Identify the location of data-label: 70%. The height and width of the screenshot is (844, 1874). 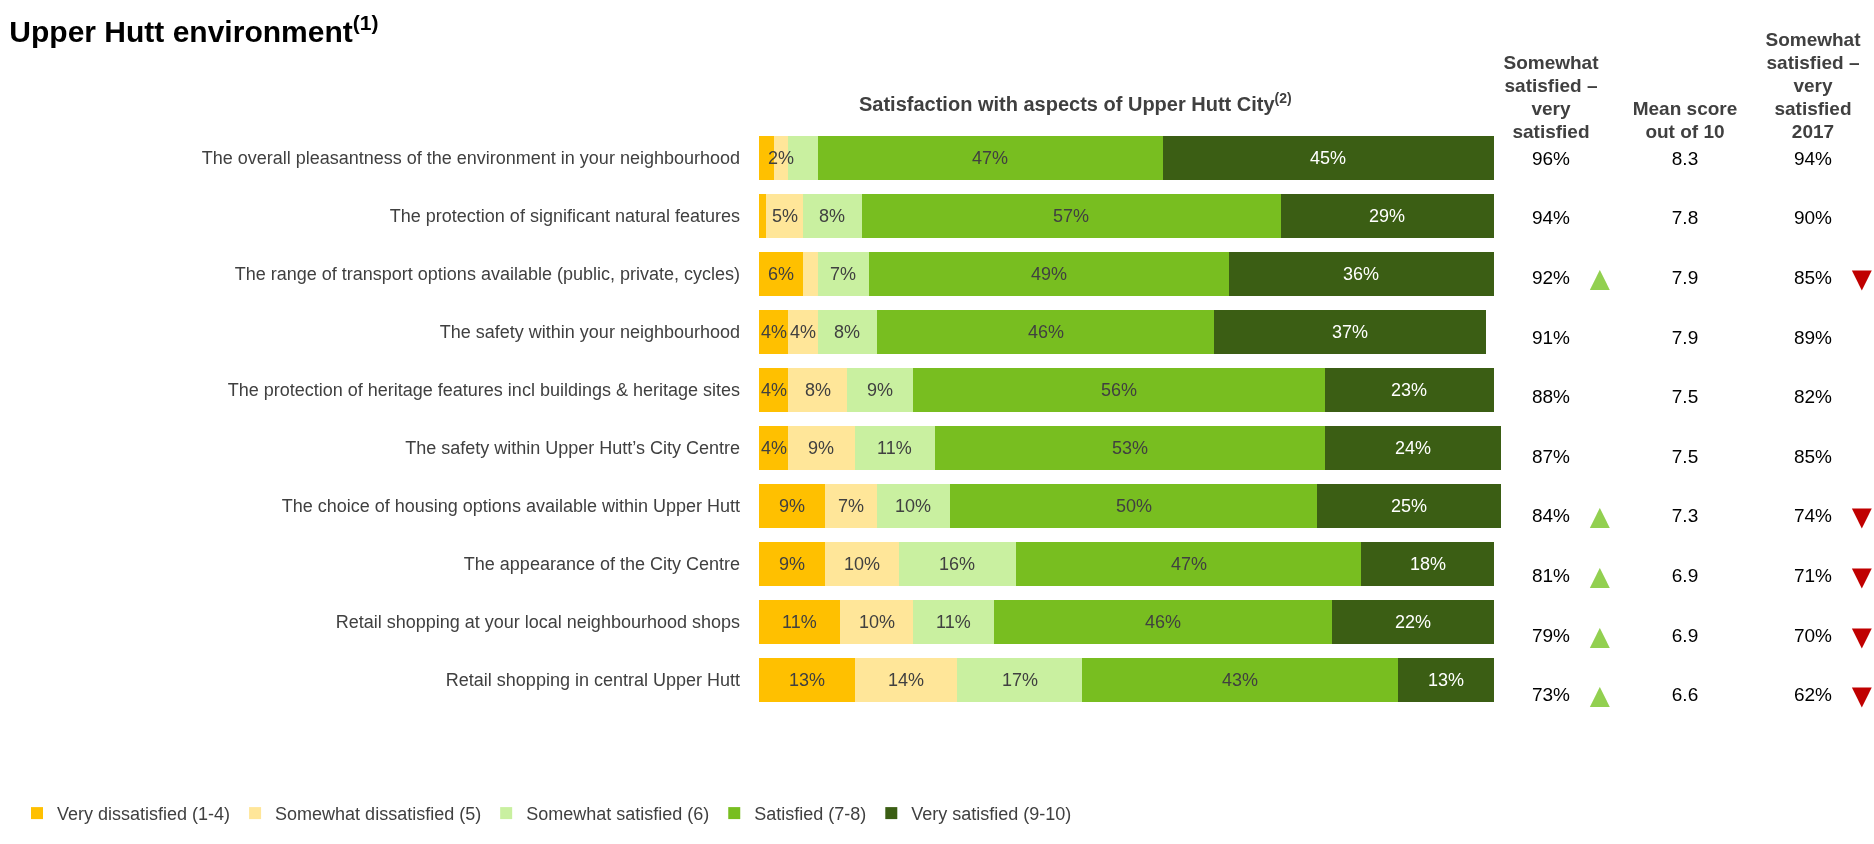
(1813, 635).